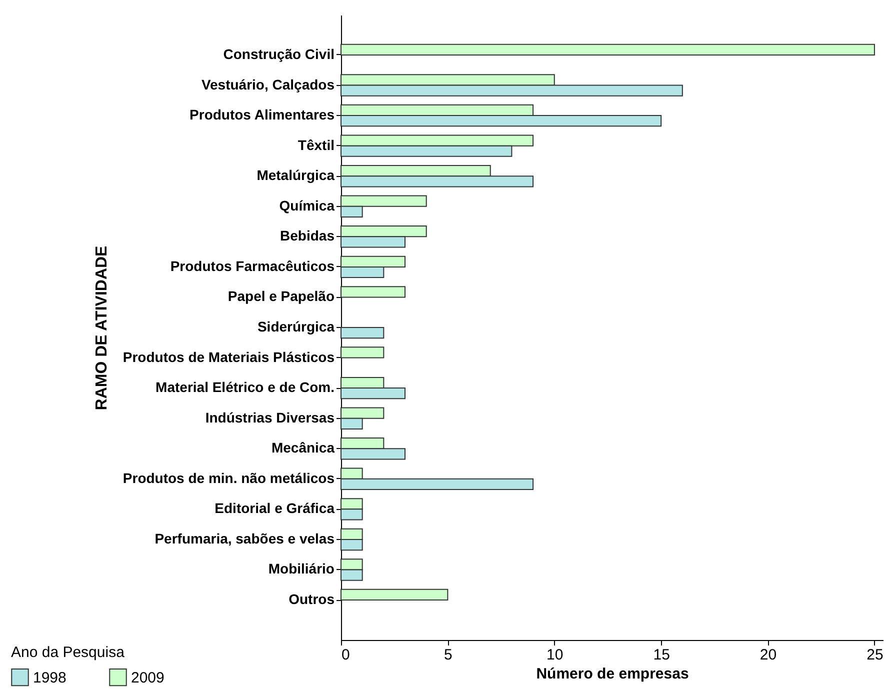 The width and height of the screenshot is (896, 698). What do you see at coordinates (281, 296) in the screenshot?
I see `y-tick-label: Papel e Papelão` at bounding box center [281, 296].